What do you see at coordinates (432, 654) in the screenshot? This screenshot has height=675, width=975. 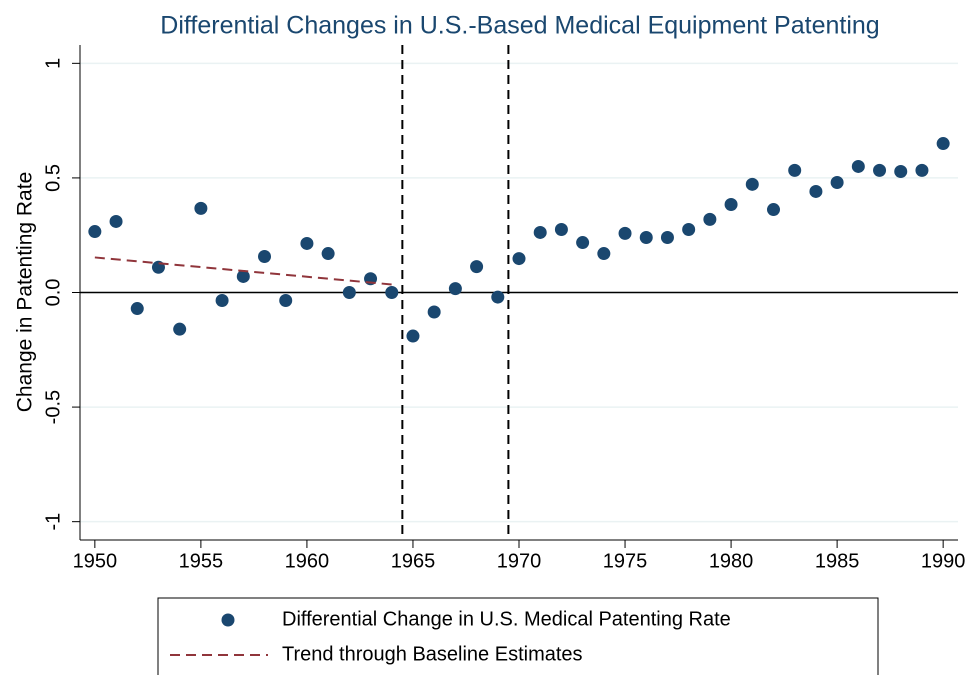 I see `legend-label: Trend through Baseline Estimates` at bounding box center [432, 654].